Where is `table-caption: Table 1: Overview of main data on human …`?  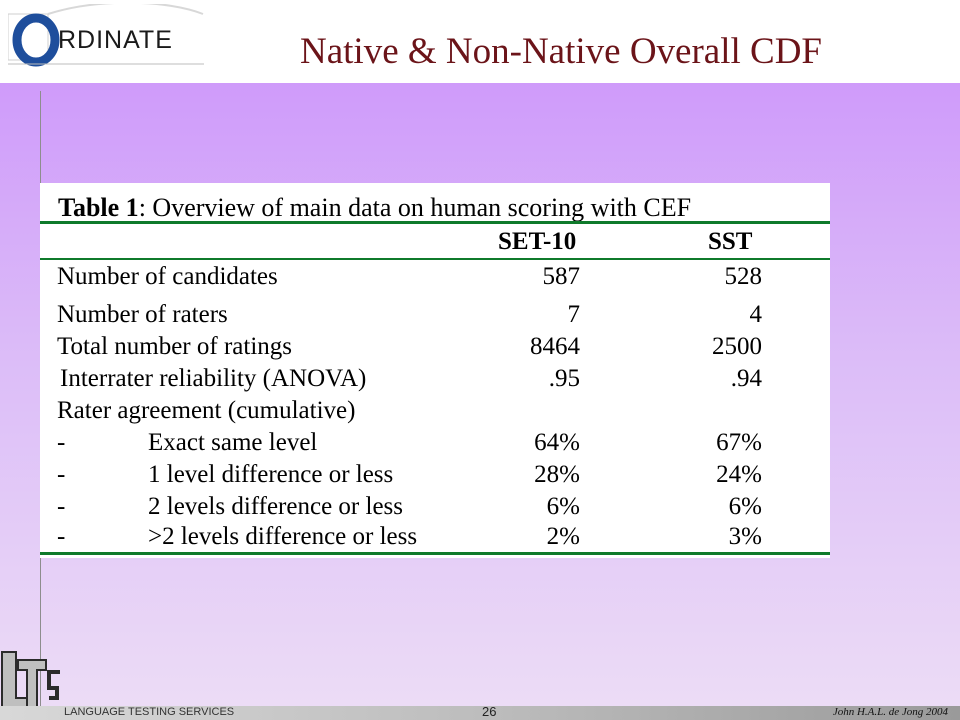
table-caption: Table 1: Overview of main data on human … is located at coordinates (374, 208).